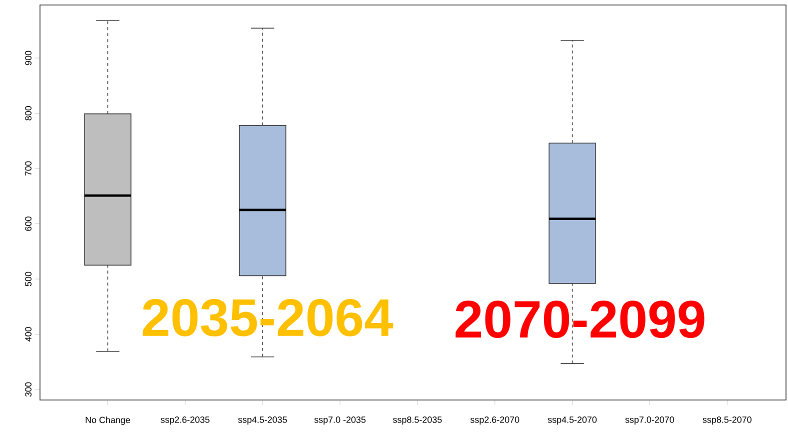 Image resolution: width=788 pixels, height=438 pixels. What do you see at coordinates (572, 420) in the screenshot?
I see `x-tick-label: ssp4.5-2070` at bounding box center [572, 420].